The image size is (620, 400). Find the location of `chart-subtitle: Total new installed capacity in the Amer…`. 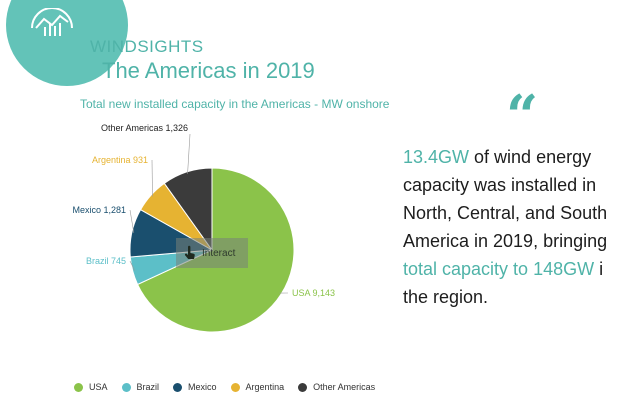

chart-subtitle: Total new installed capacity in the Amer… is located at coordinates (235, 104).